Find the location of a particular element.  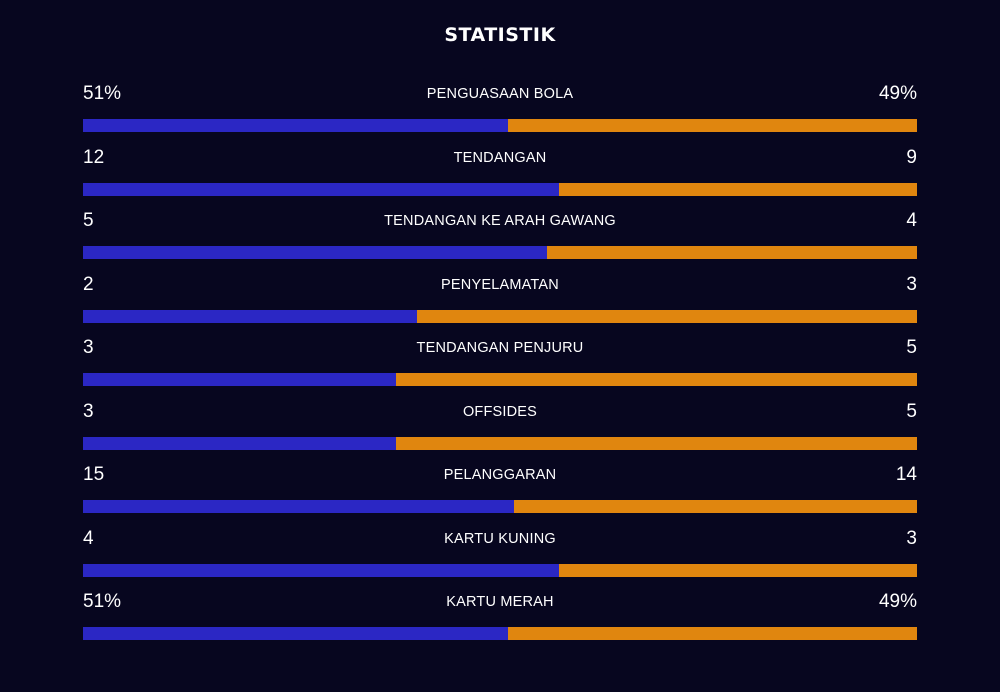

stat-values: 3 OFFSIDES 5 is located at coordinates (500, 412).